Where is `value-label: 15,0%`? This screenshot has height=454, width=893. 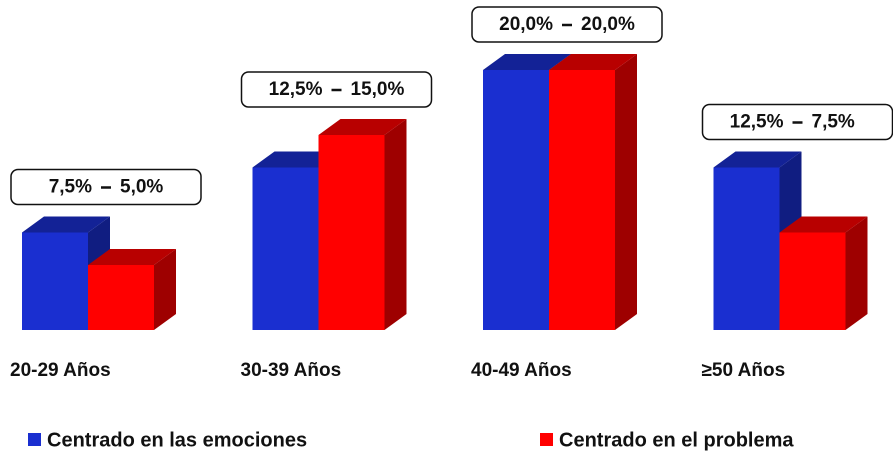
value-label: 15,0% is located at coordinates (378, 89).